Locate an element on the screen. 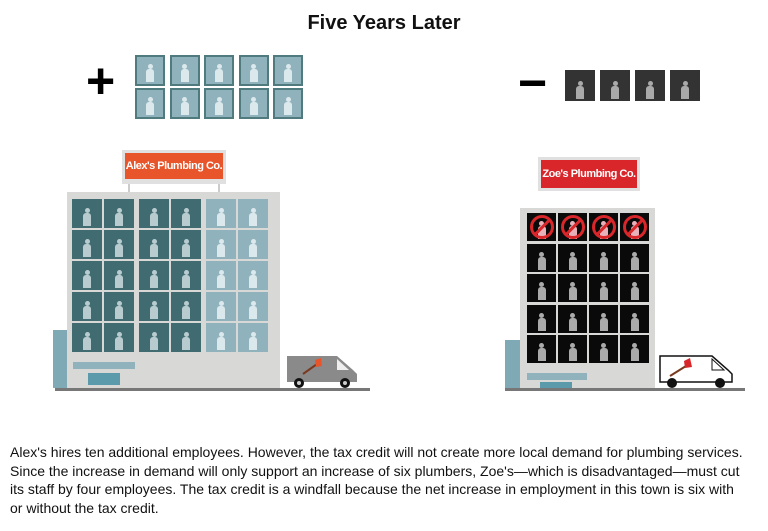  alex-windows is located at coordinates (173, 275).